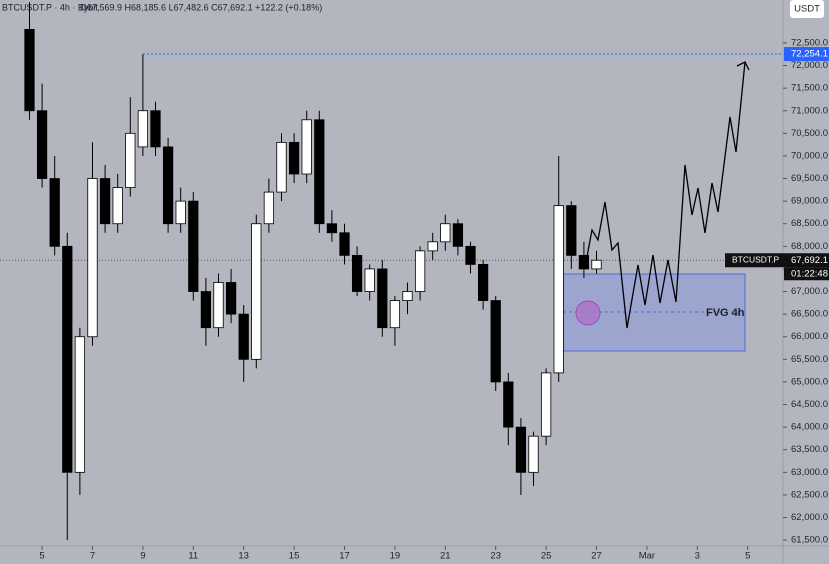 This screenshot has height=564, width=829. What do you see at coordinates (809, 65) in the screenshot?
I see `y-tick-label: 72,000.0` at bounding box center [809, 65].